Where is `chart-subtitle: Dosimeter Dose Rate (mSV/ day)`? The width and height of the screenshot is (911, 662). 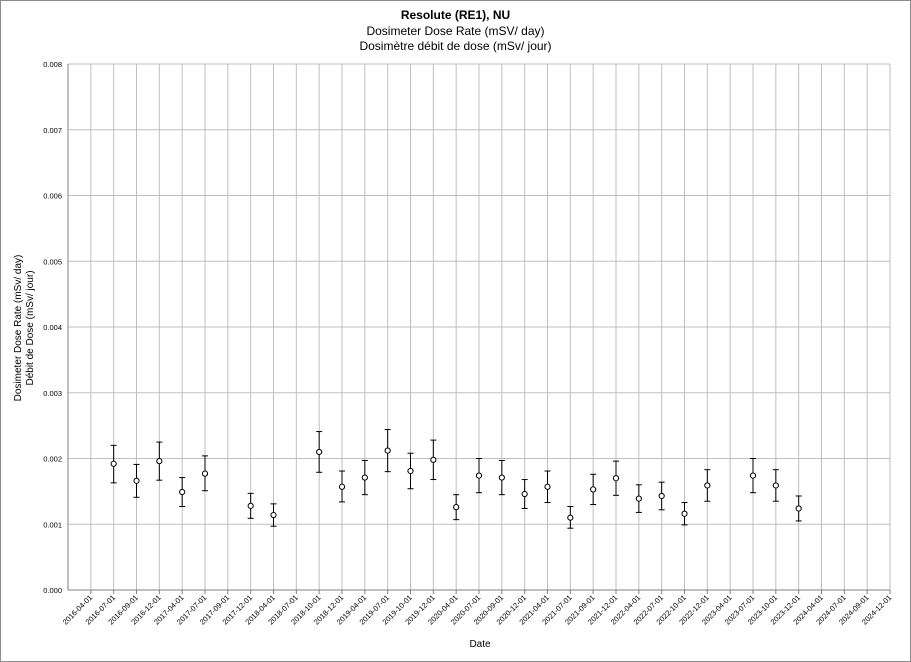 chart-subtitle: Dosimeter Dose Rate (mSV/ day) is located at coordinates (455, 31).